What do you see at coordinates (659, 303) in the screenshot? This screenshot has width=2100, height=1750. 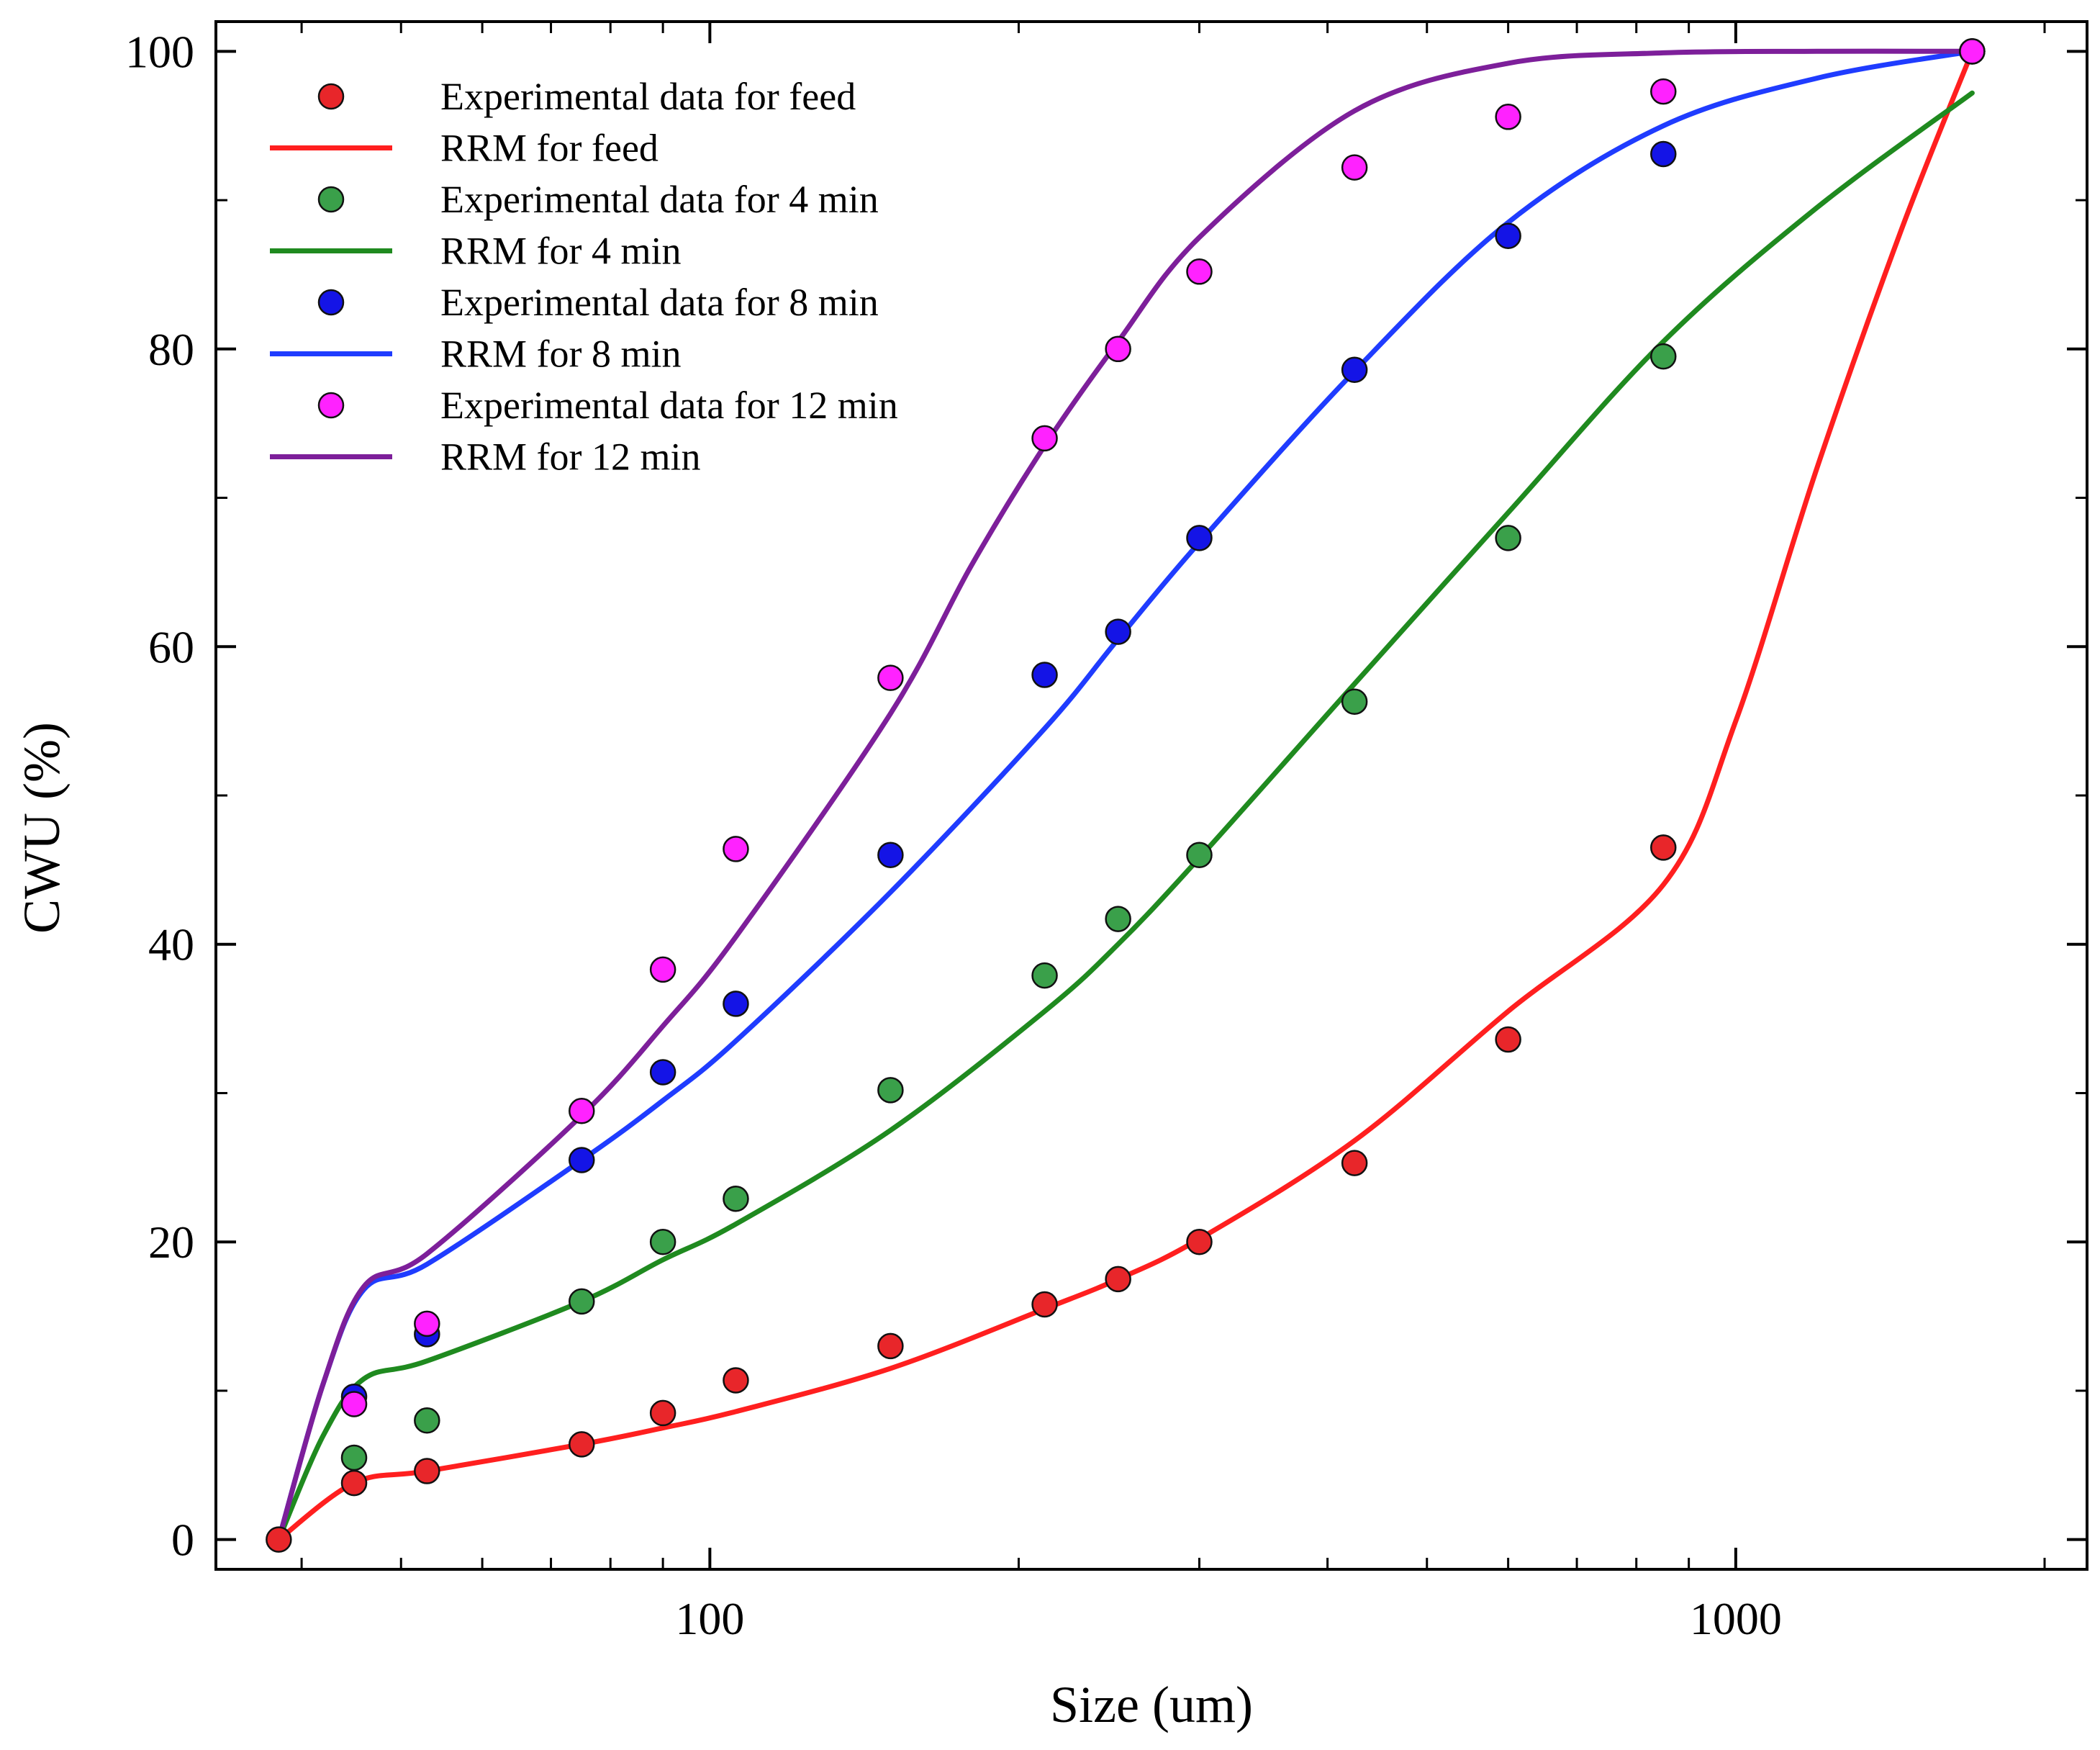 I see `legend-label: Experimental data for 8 min` at bounding box center [659, 303].